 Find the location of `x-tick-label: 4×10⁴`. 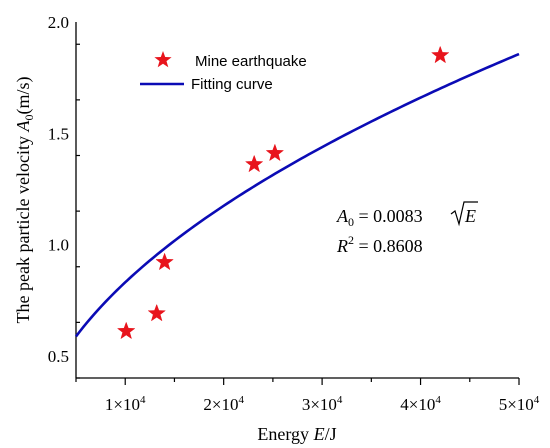

x-tick-label: 4×10⁴ is located at coordinates (420, 404).